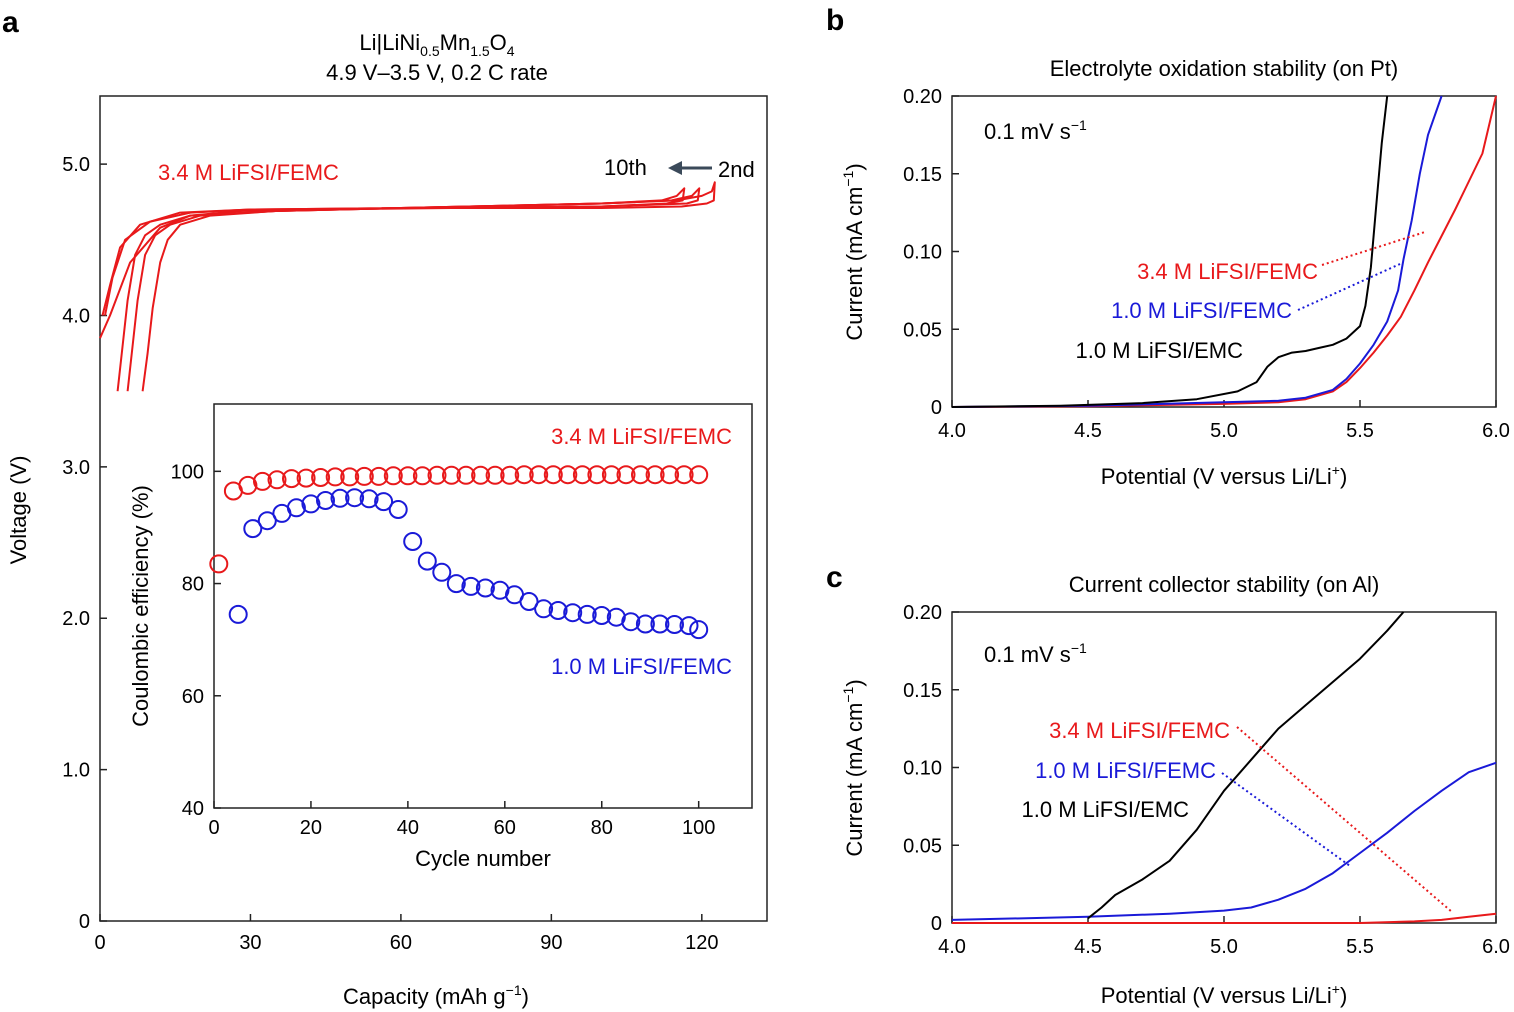 The image size is (1514, 1012). I want to click on panel-b-title: Electrolyte oxidation stability (on Pt), so click(1224, 68).